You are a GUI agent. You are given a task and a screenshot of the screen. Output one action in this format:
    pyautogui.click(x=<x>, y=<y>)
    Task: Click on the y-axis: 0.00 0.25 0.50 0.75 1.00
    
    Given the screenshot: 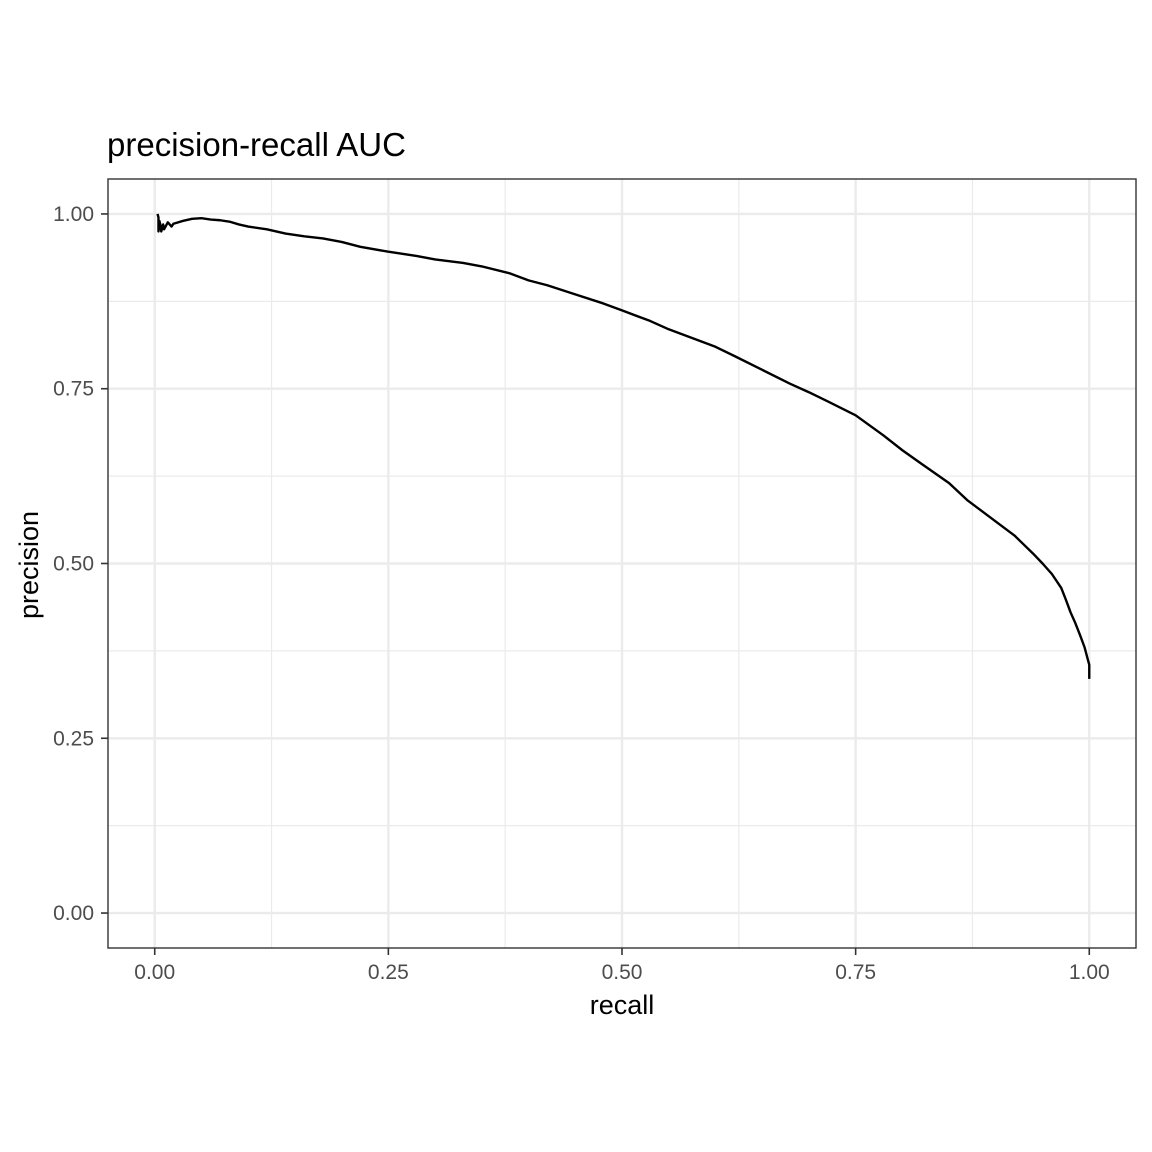 What is the action you would take?
    pyautogui.click(x=80, y=564)
    